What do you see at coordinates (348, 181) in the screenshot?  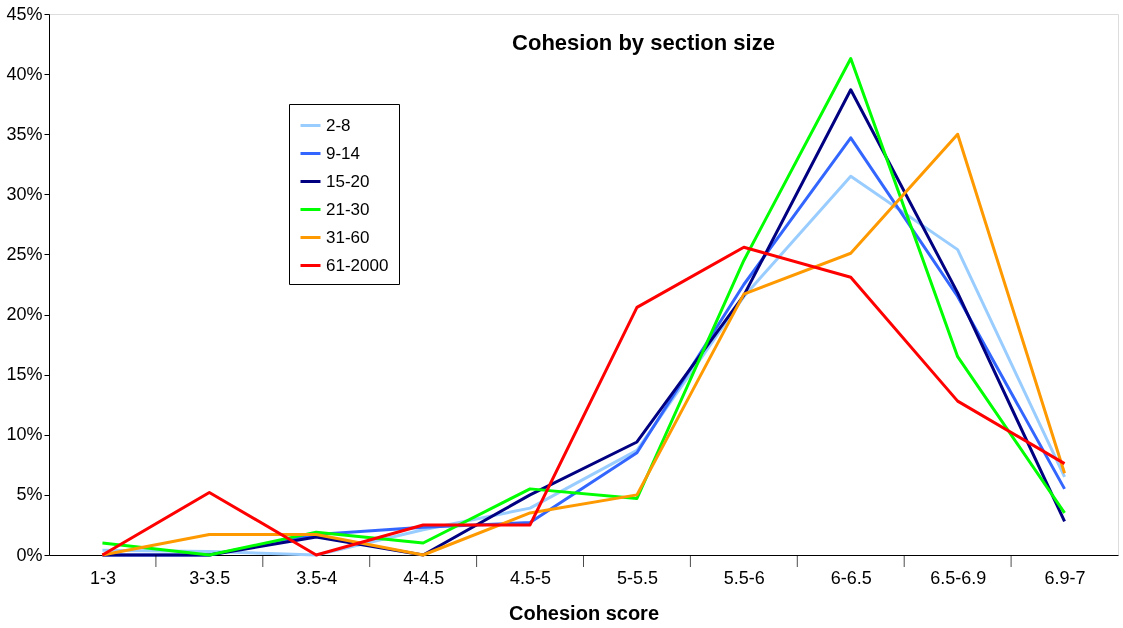 I see `legend-label: 15-20` at bounding box center [348, 181].